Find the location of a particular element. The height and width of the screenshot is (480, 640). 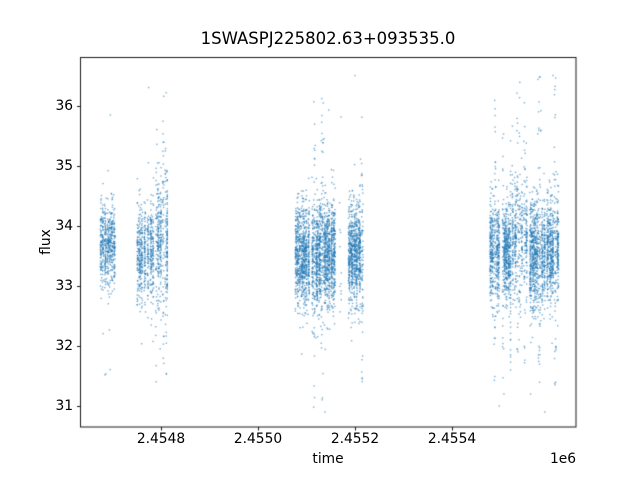

y-tick-label-35: 35 is located at coordinates (64, 166).